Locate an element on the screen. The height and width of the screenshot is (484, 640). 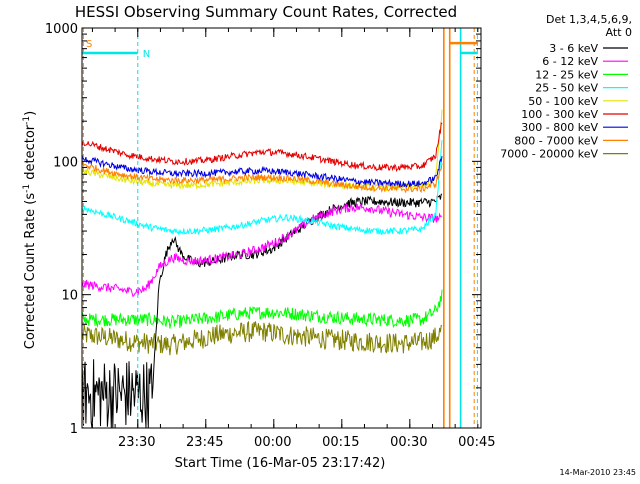
legend-item-label: 800 - 7000 keV is located at coordinates (556, 140).